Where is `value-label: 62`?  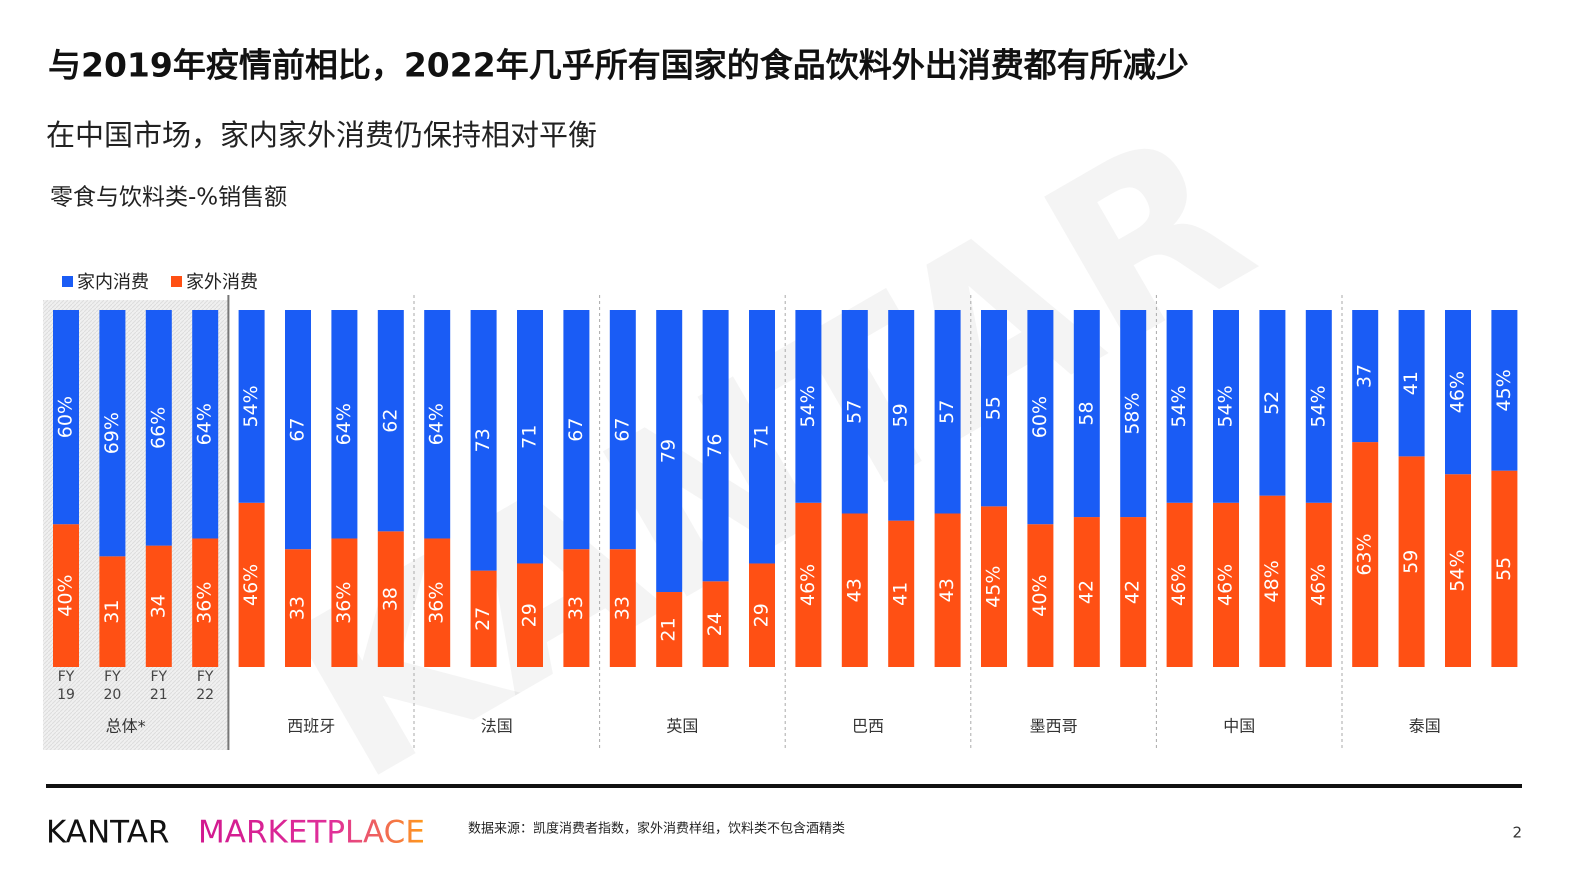
value-label: 62 is located at coordinates (390, 421).